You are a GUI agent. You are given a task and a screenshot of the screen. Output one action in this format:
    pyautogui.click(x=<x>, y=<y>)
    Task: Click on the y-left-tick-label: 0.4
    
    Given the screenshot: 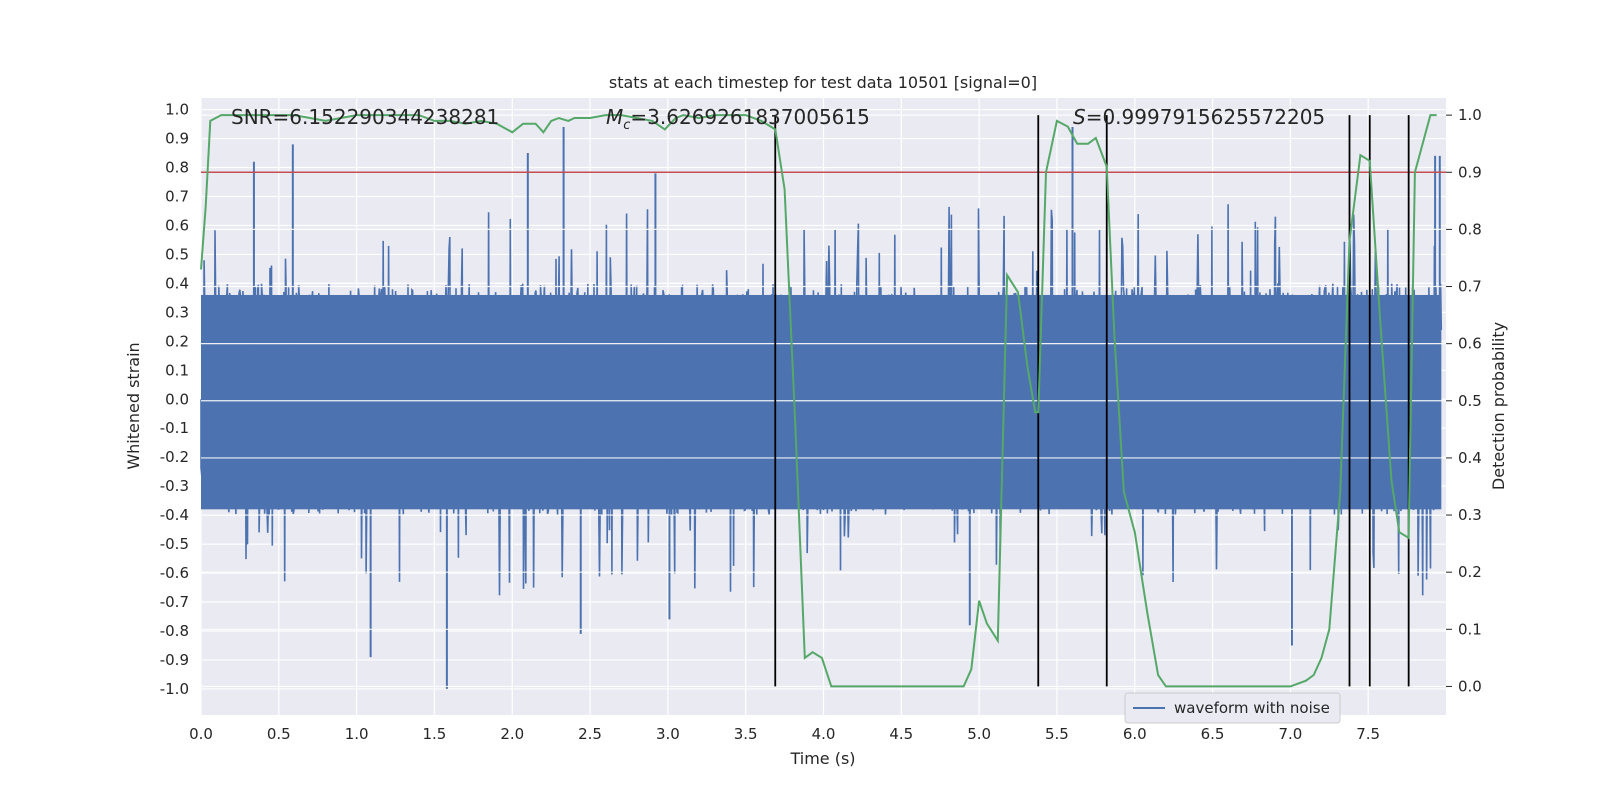 What is the action you would take?
    pyautogui.click(x=177, y=283)
    